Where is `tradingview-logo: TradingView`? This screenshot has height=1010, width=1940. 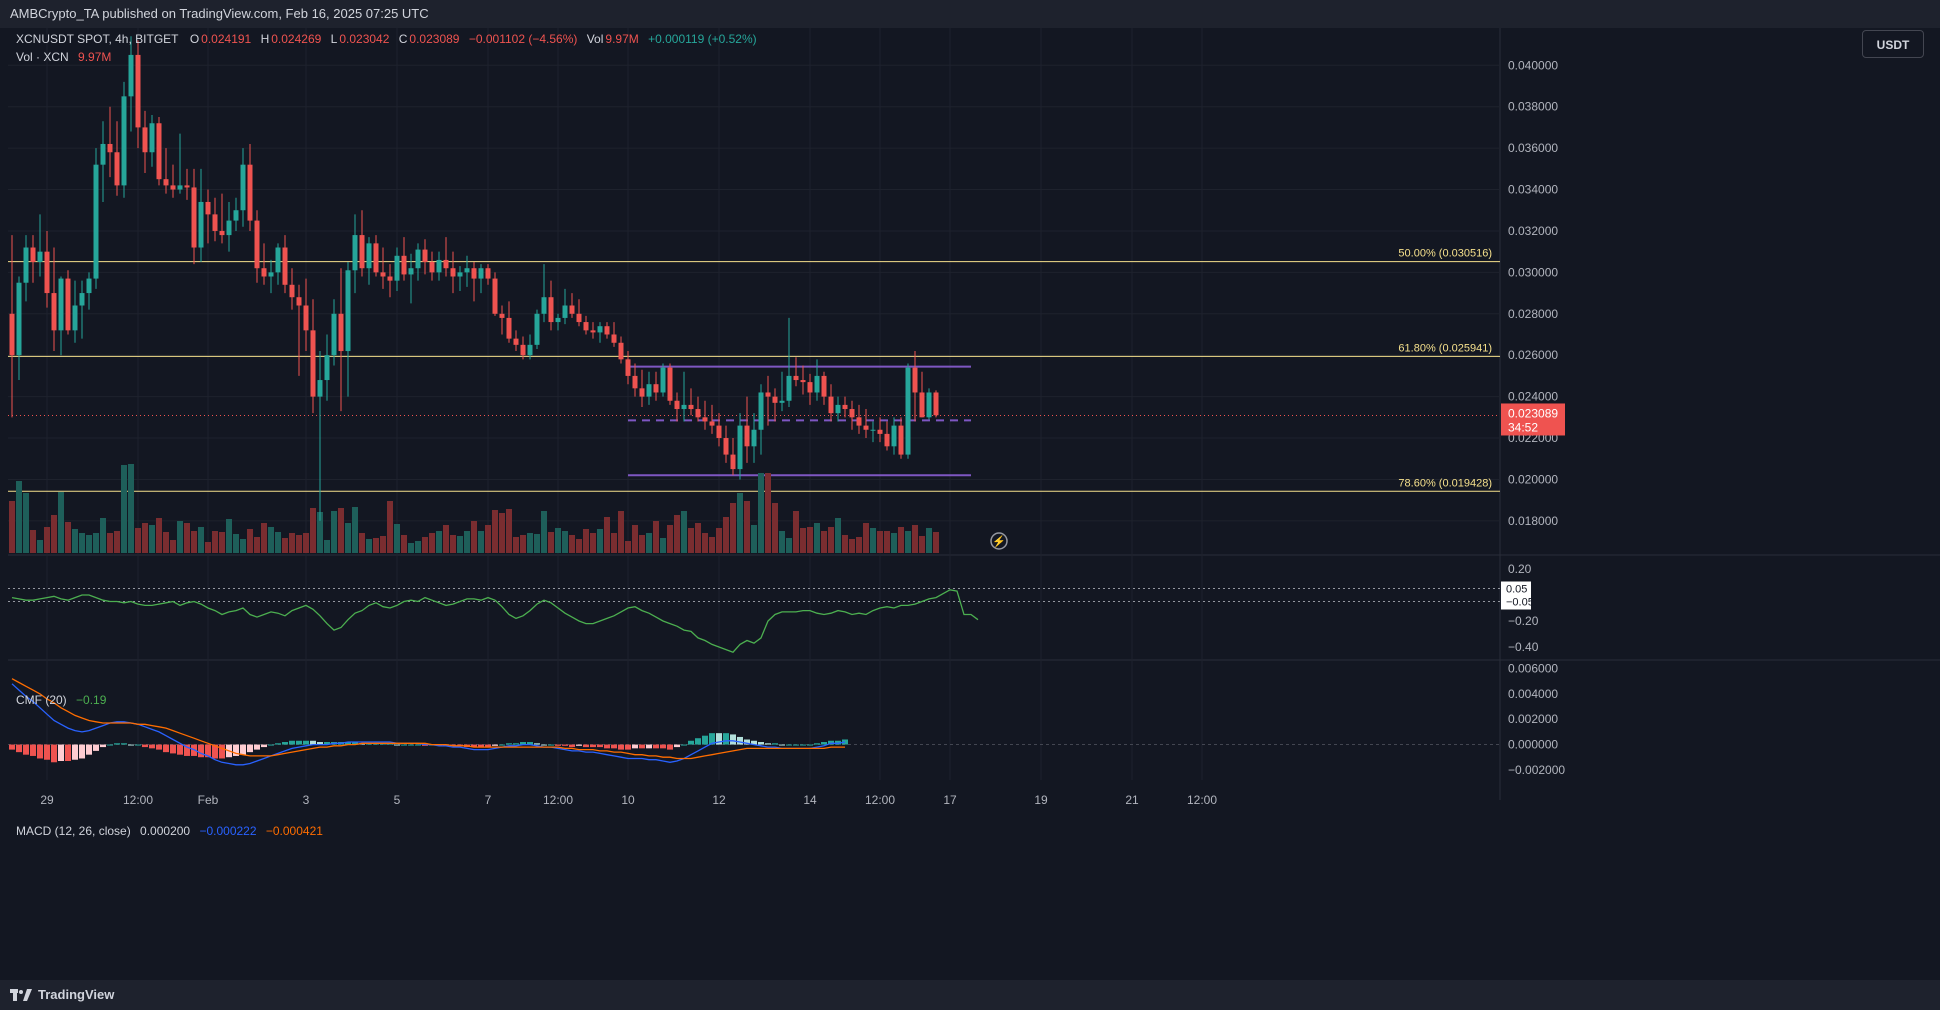
tradingview-logo: TradingView is located at coordinates (62, 995).